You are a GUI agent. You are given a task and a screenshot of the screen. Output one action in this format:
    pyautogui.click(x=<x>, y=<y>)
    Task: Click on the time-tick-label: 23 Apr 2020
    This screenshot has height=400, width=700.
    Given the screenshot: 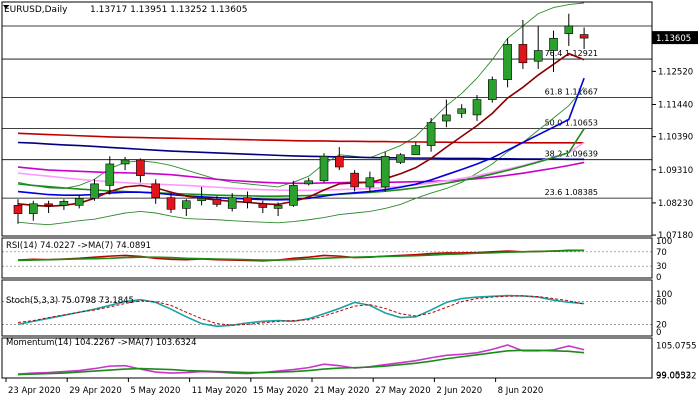 What is the action you would take?
    pyautogui.click(x=34, y=391)
    